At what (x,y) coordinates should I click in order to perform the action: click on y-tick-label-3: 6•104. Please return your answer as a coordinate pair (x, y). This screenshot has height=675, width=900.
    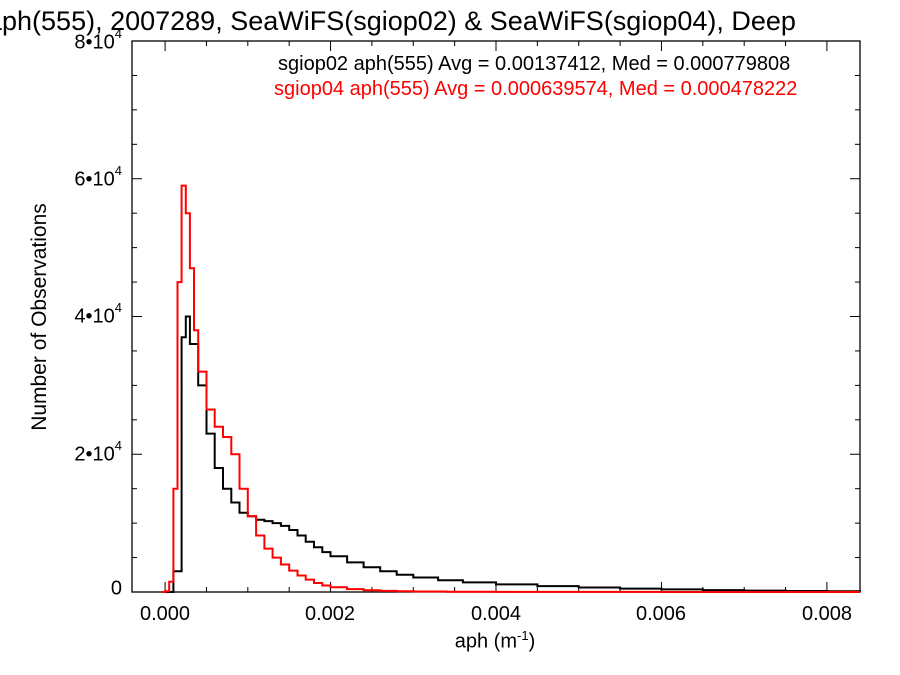
    Looking at the image, I should click on (98, 177).